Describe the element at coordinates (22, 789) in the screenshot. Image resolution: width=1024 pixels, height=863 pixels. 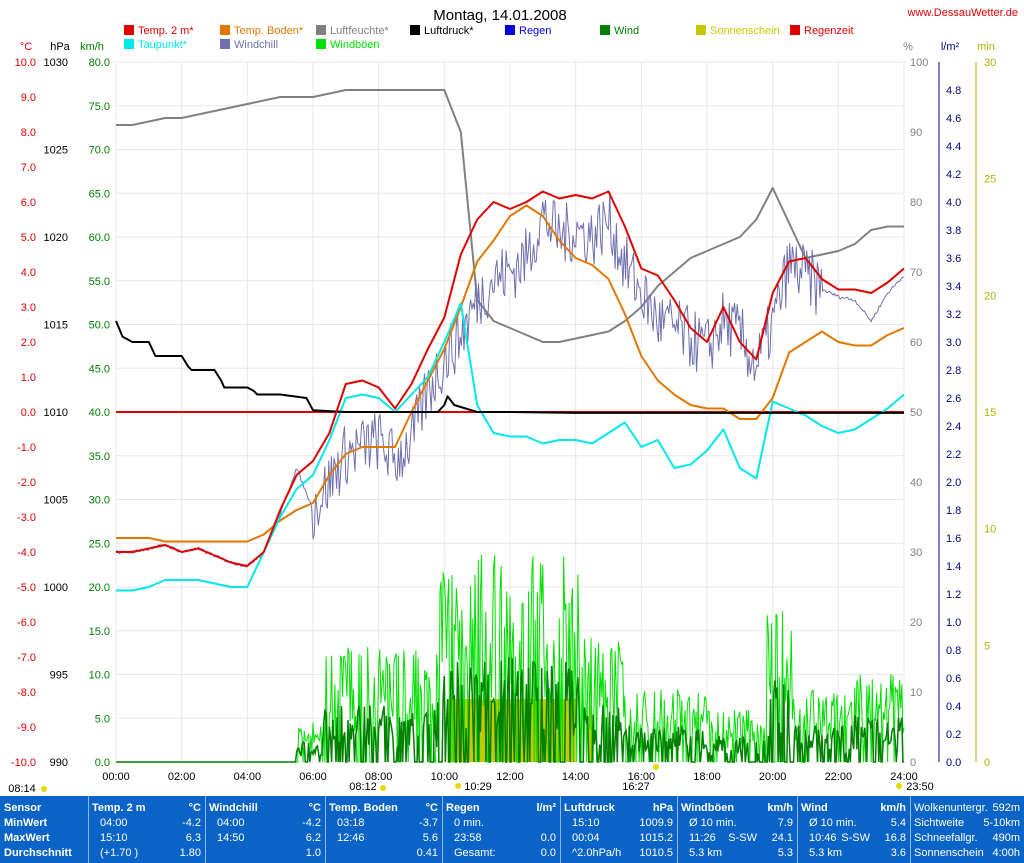
I see `time-marker: 08:14` at that location.